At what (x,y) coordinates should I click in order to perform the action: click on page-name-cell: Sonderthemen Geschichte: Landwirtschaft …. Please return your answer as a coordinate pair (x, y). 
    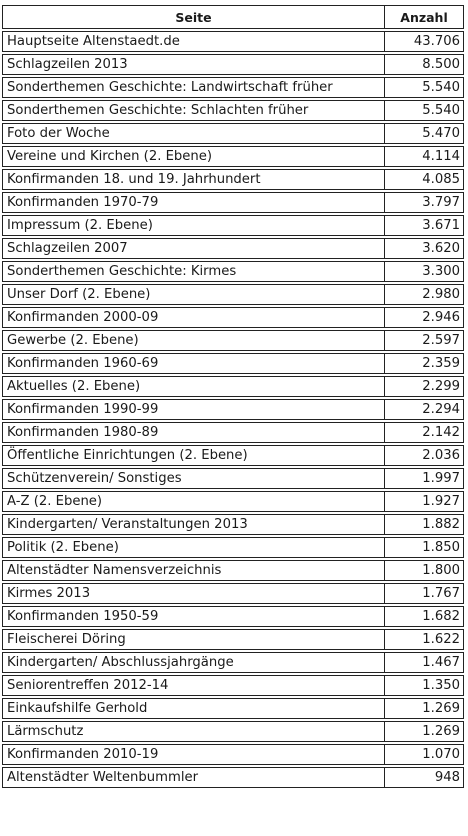
    Looking at the image, I should click on (193, 87).